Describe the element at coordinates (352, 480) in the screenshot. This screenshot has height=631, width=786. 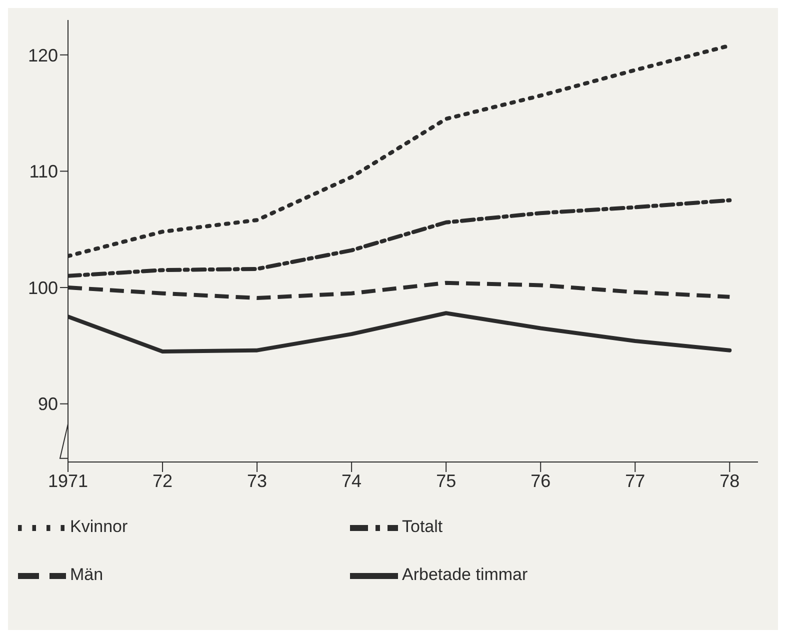
I see `x-tick-label: 74` at that location.